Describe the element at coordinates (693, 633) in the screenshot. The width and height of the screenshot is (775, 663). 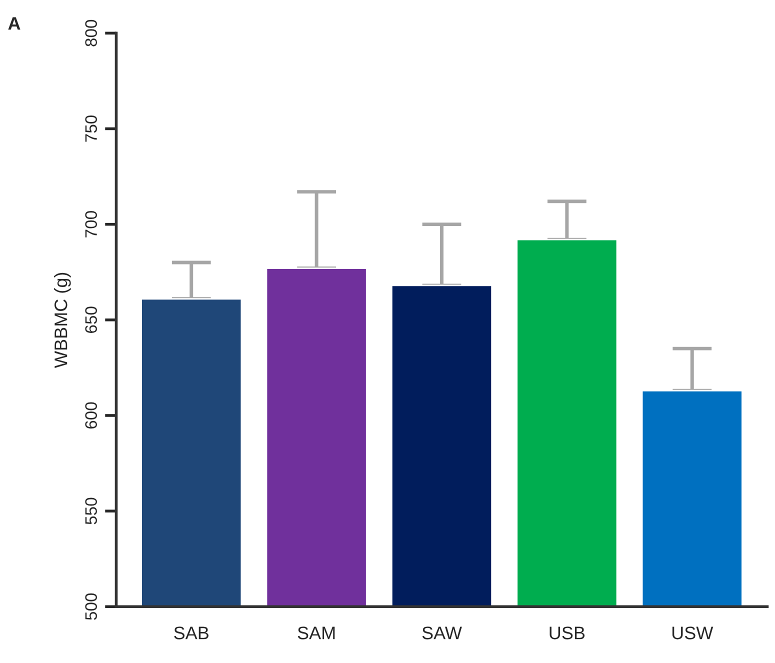
I see `x-tick-label: USW` at that location.